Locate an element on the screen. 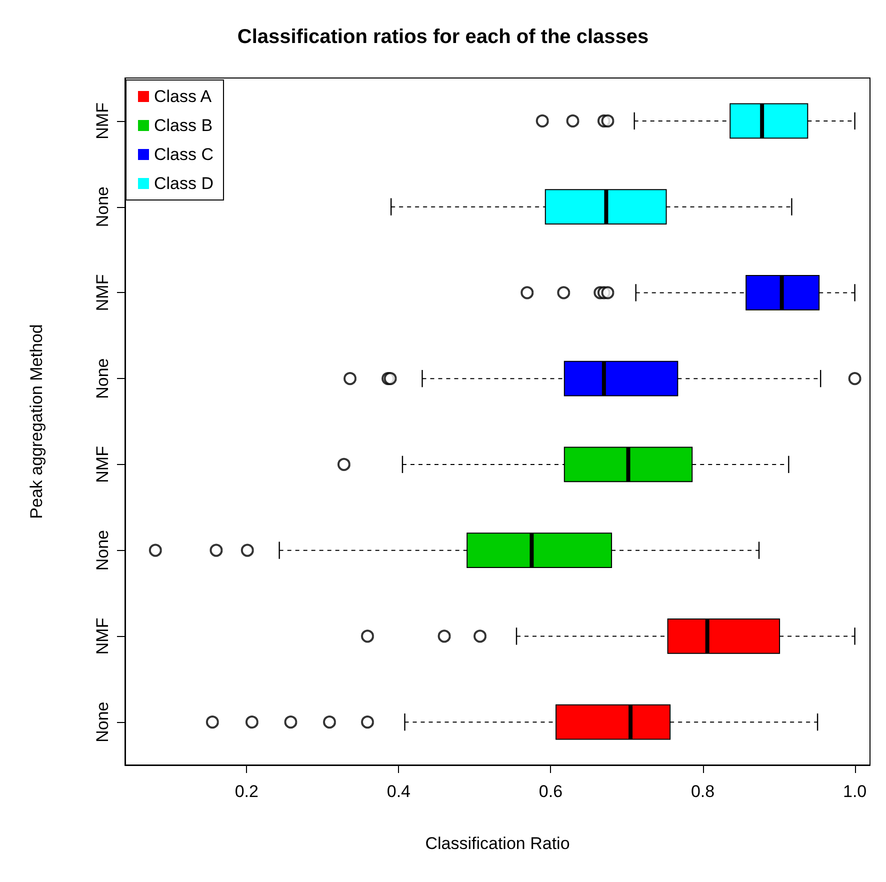  x-tick-label: 1.0 is located at coordinates (854, 791).